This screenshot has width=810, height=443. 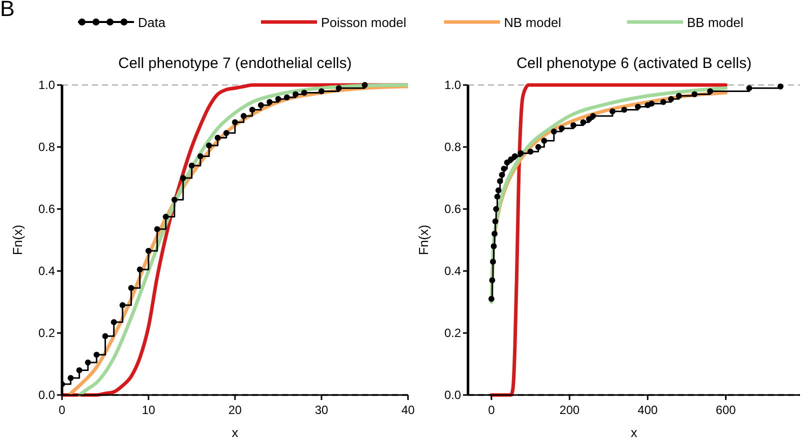 What do you see at coordinates (7, 10) in the screenshot?
I see `text: B` at bounding box center [7, 10].